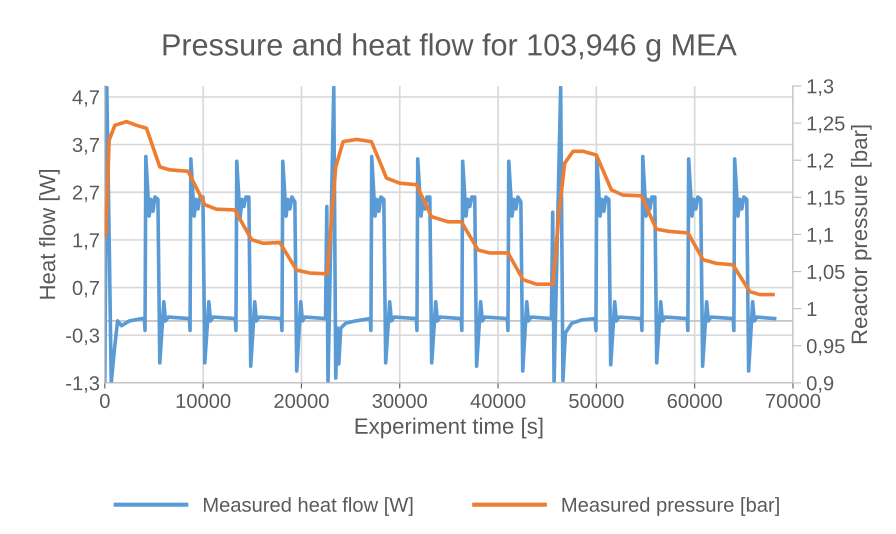 The height and width of the screenshot is (534, 896). Describe the element at coordinates (85, 146) in the screenshot. I see `y-tick-label: 3,7` at that location.